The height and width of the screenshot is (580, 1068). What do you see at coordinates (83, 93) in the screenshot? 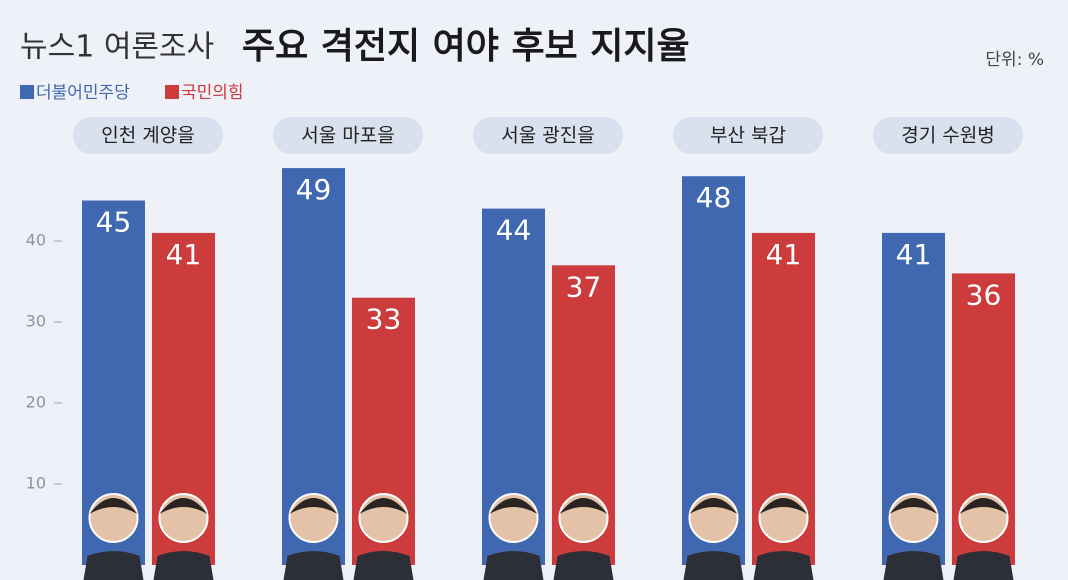
I see `legend-label: 더불어민주당` at bounding box center [83, 93].